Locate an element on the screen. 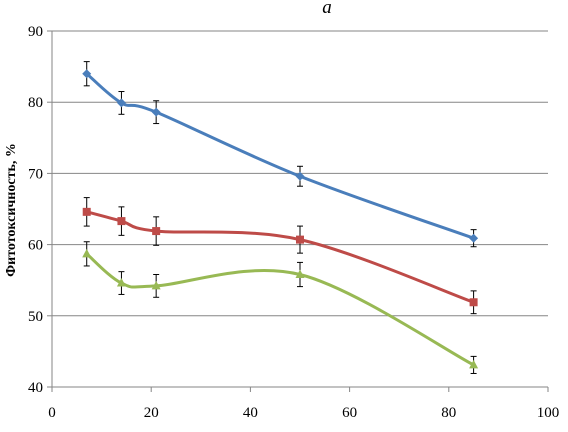 The width and height of the screenshot is (568, 432). x-tick-label-80: 80 is located at coordinates (448, 413).